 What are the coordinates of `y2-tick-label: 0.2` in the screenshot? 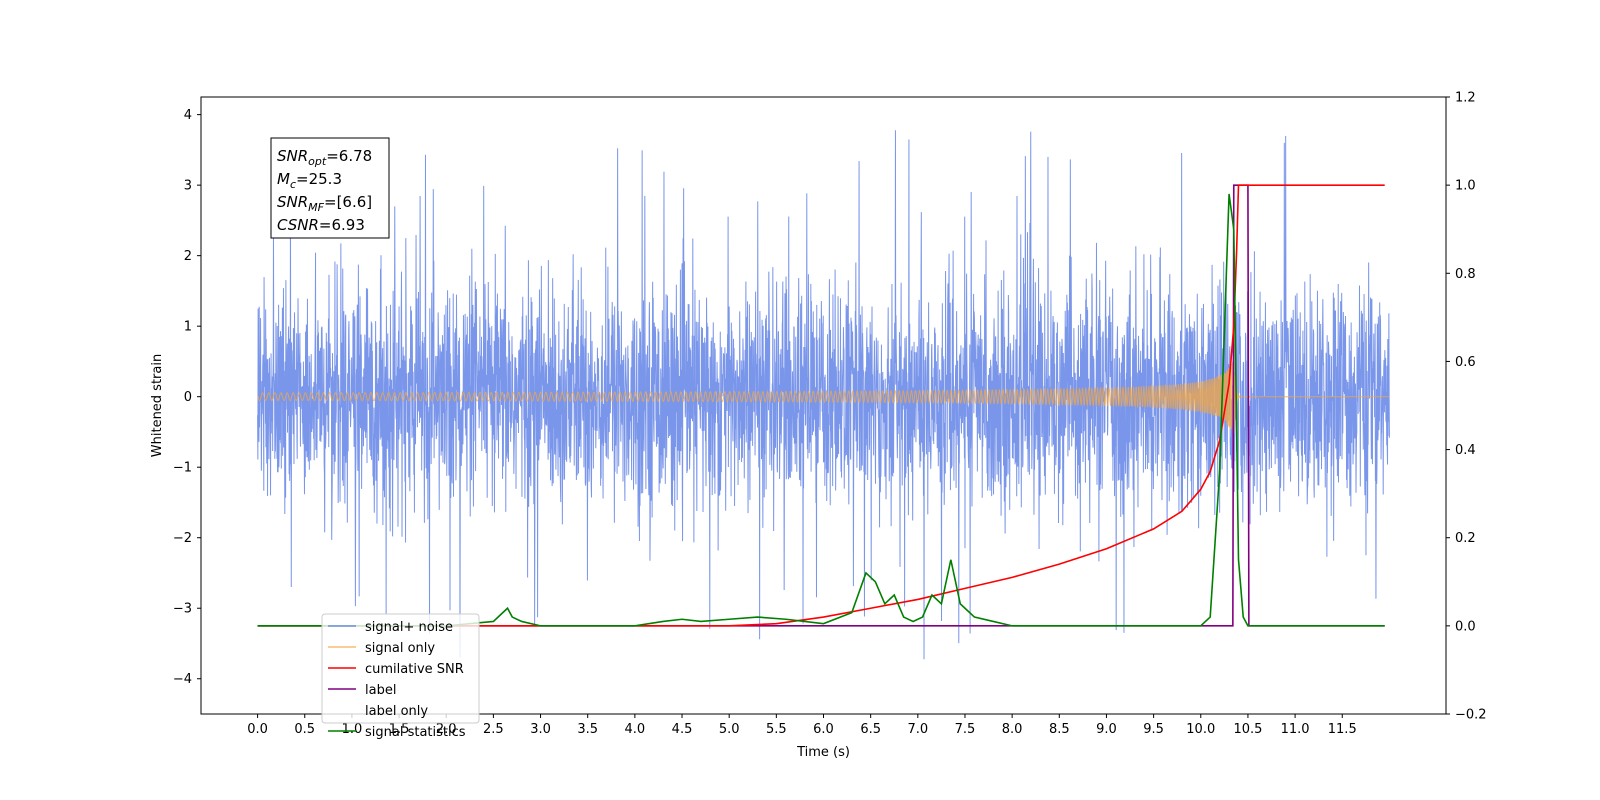 It's located at (1465, 538).